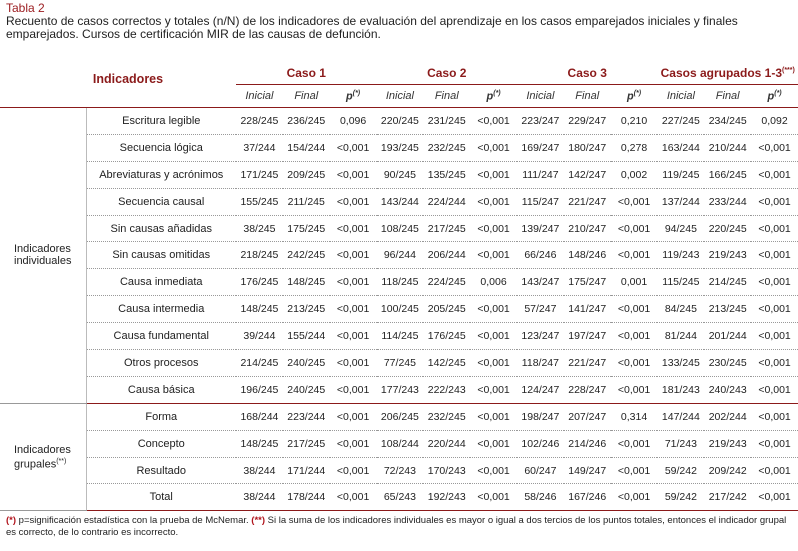  Describe the element at coordinates (681, 309) in the screenshot. I see `cell: 84/245` at that location.